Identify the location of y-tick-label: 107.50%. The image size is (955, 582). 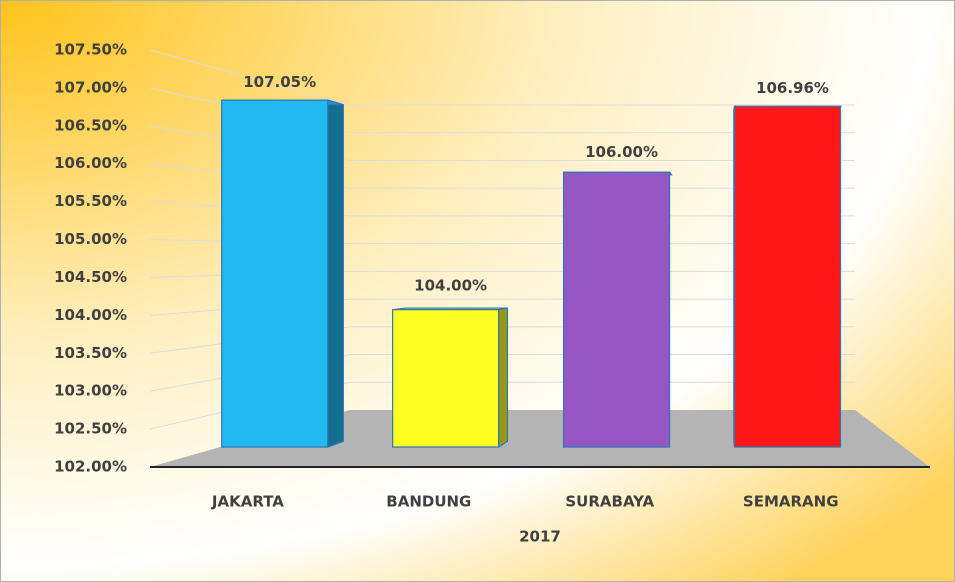
(90, 50).